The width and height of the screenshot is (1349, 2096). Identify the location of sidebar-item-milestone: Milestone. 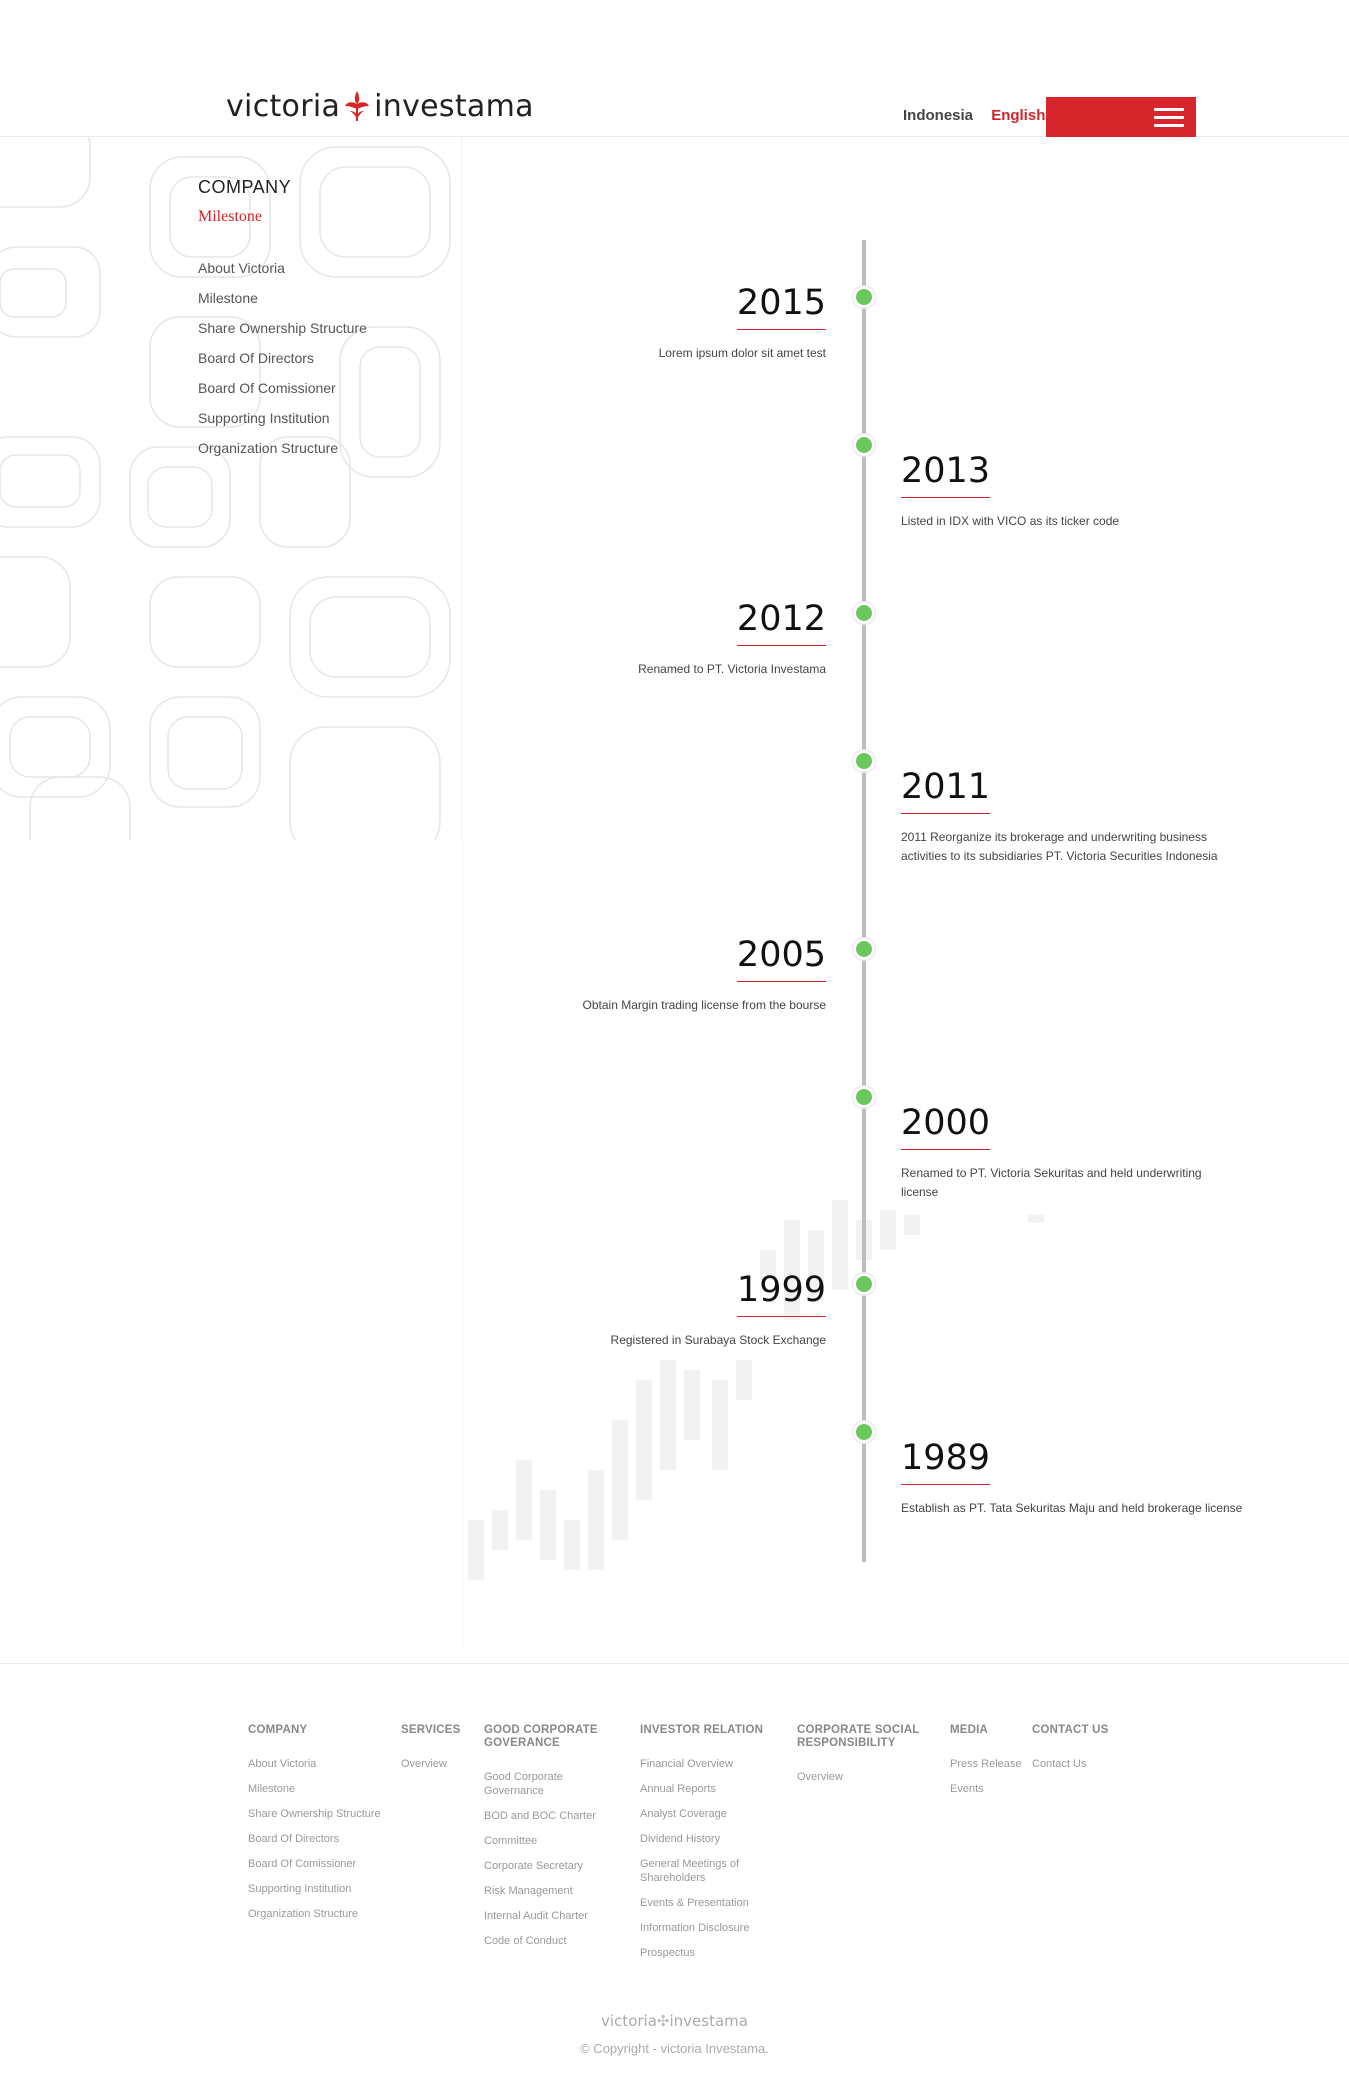
(228, 298).